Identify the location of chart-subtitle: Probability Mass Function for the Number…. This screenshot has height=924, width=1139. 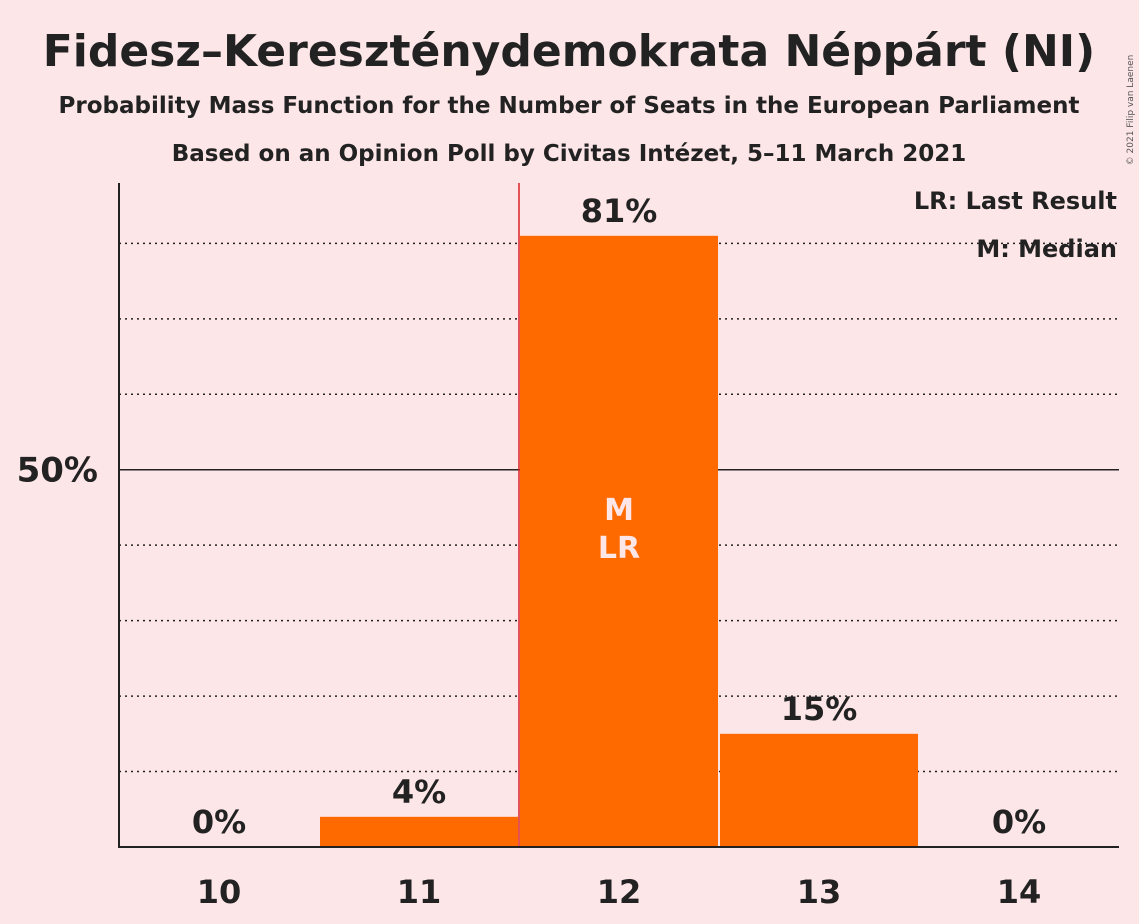
(569, 106).